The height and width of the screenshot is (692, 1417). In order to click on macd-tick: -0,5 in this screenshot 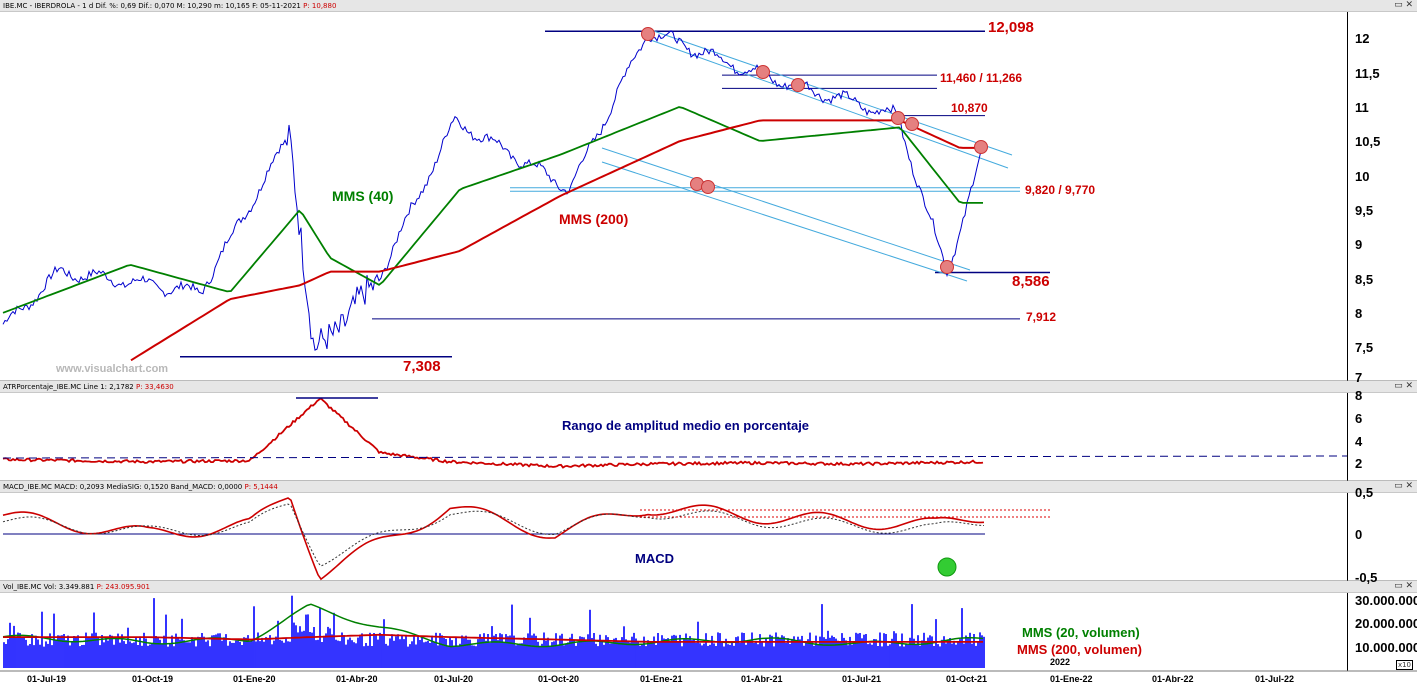, I will do `click(1366, 577)`.